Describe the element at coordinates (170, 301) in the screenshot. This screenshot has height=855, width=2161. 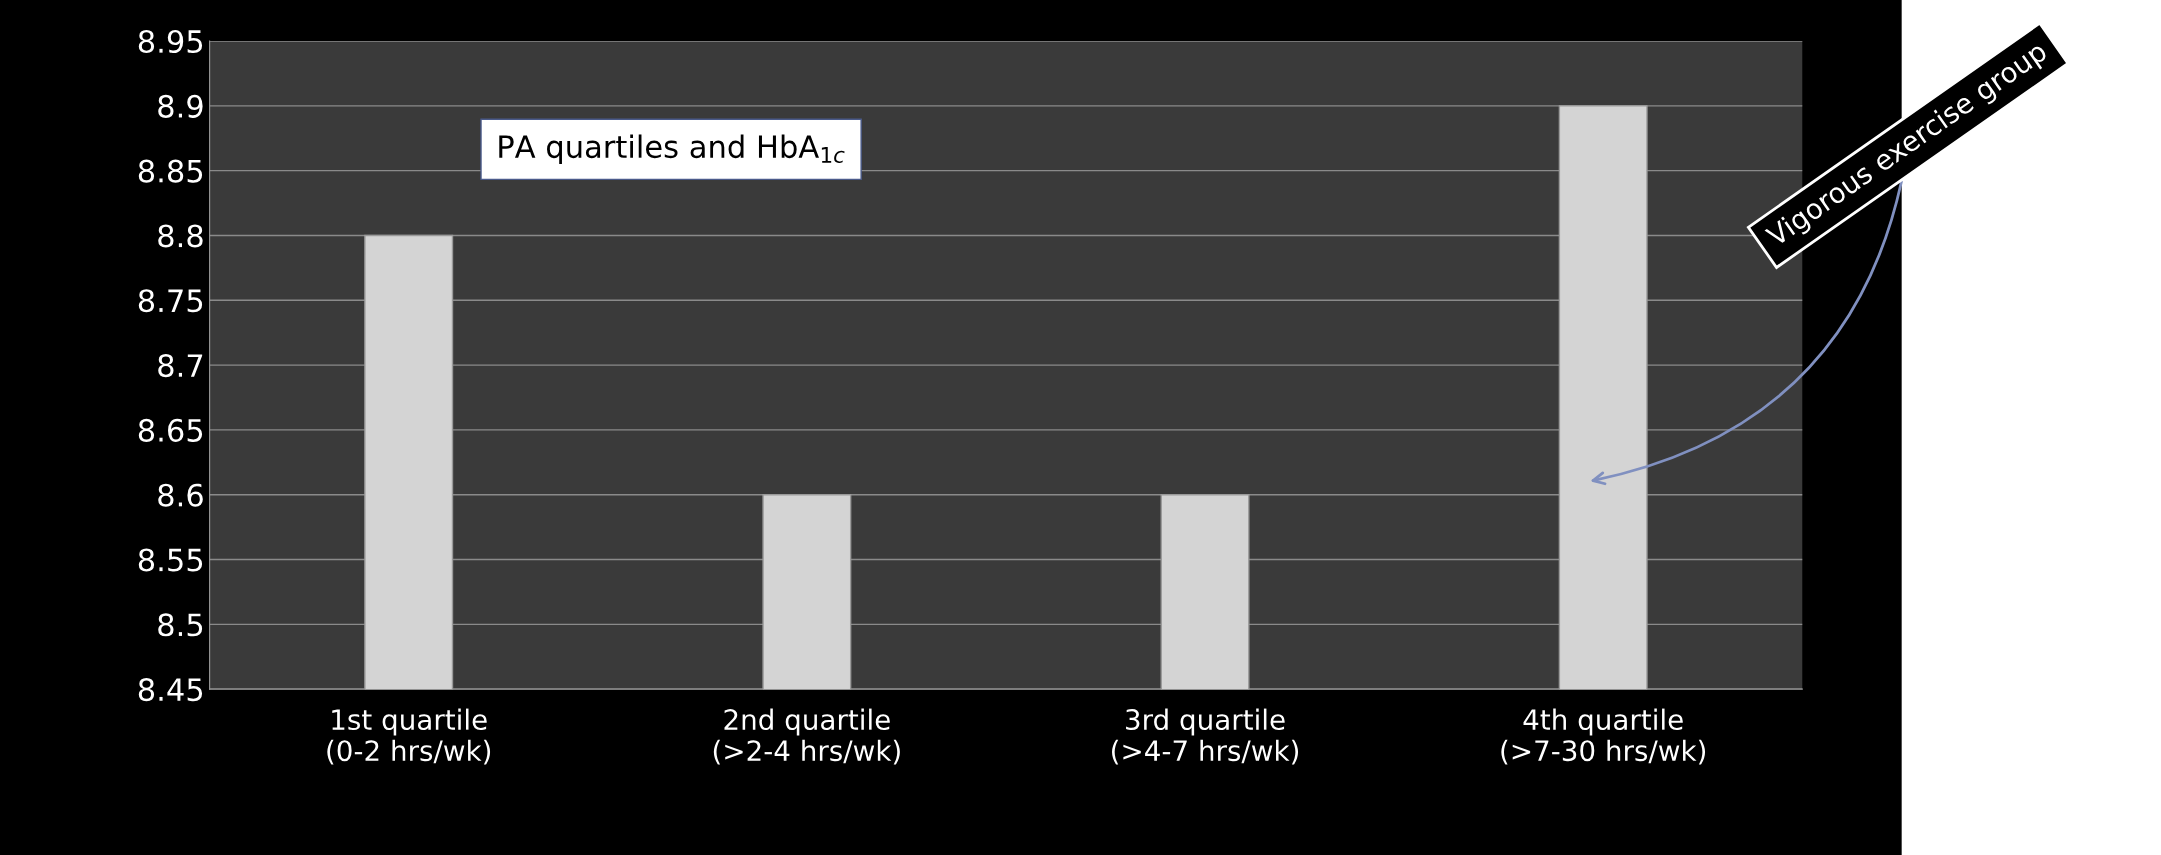
I see `y-tick-label: 8.75` at that location.